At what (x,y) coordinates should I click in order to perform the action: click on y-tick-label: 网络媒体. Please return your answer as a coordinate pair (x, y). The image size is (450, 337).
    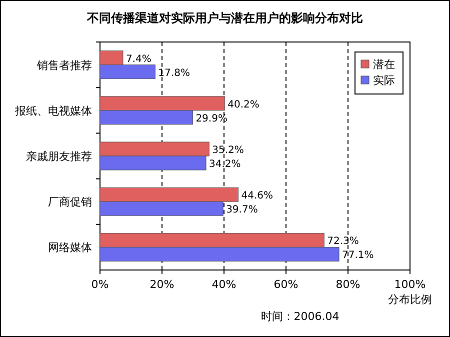
    Looking at the image, I should click on (70, 247).